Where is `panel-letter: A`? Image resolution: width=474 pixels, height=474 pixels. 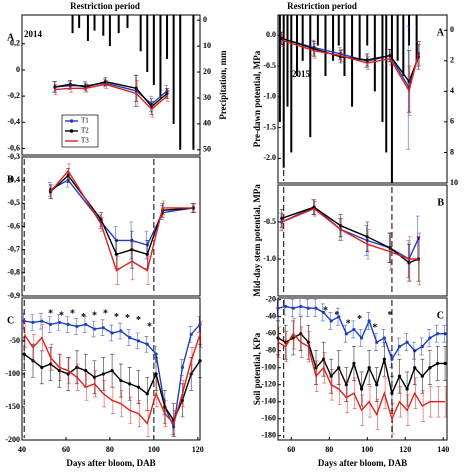 panel-letter: A is located at coordinates (441, 32).